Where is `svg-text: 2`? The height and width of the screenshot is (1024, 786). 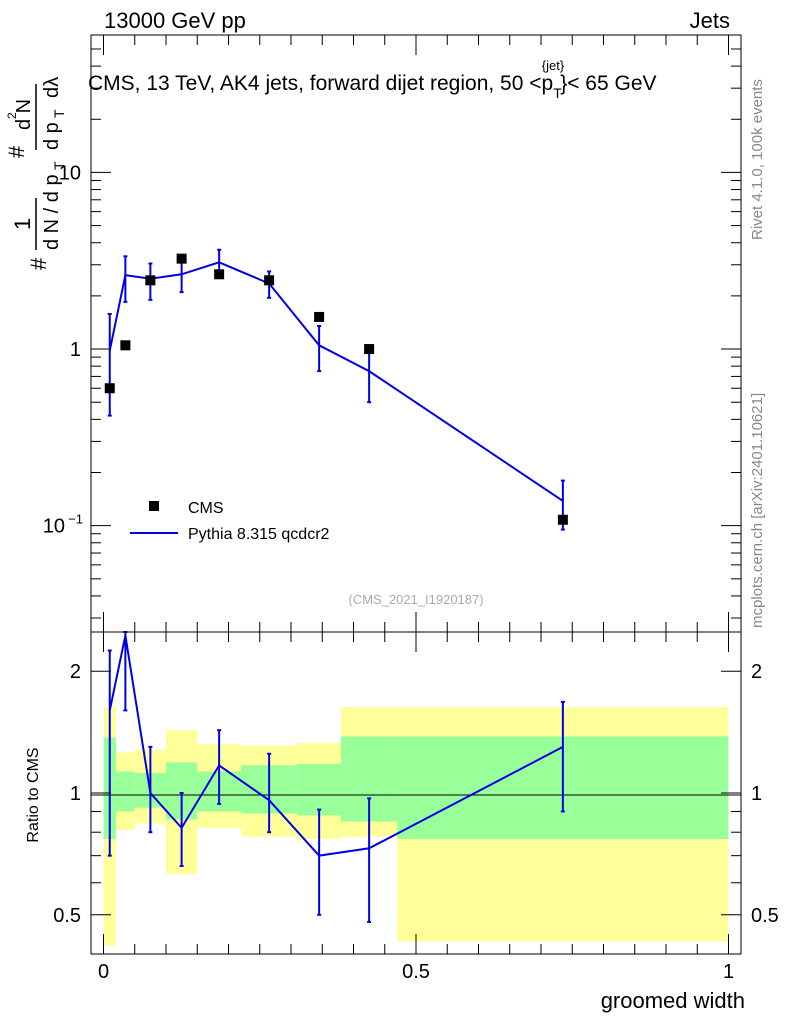 svg-text: 2 is located at coordinates (12, 115).